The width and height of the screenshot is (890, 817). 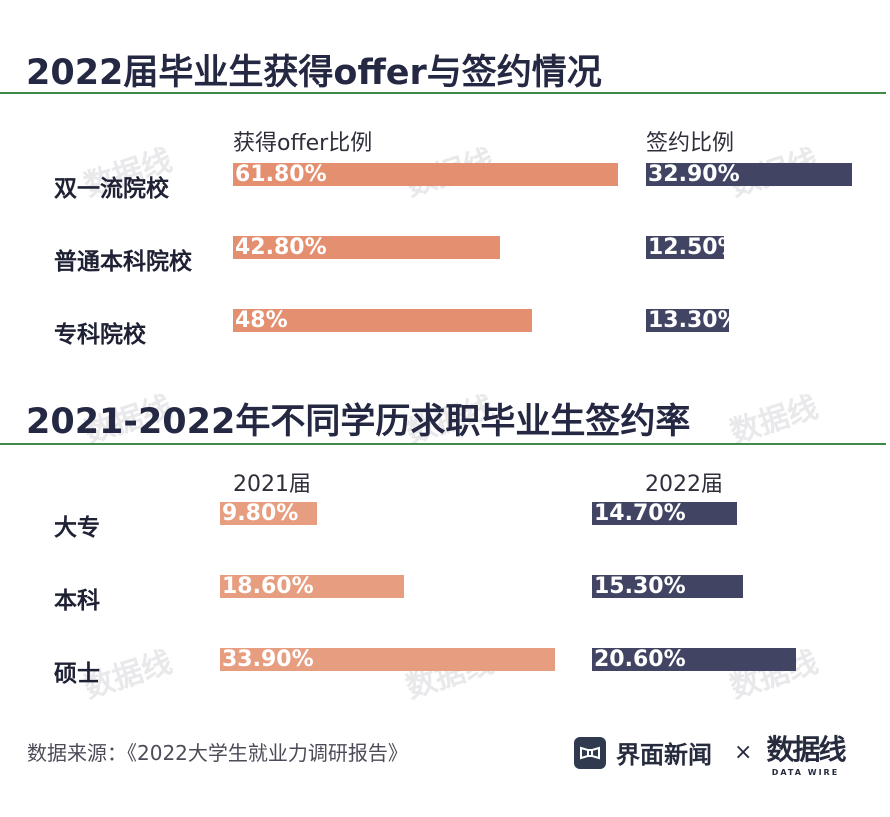 I want to click on datawire-logo-text: 数据线, so click(x=806, y=749).